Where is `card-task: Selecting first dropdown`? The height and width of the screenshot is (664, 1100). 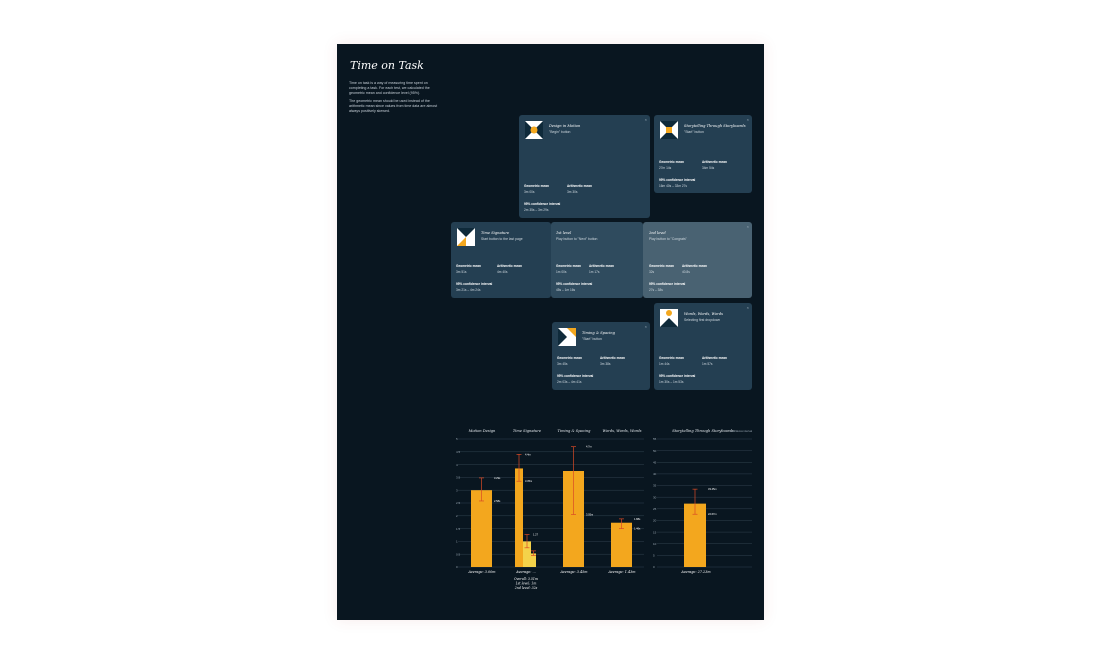 card-task: Selecting first dropdown is located at coordinates (702, 320).